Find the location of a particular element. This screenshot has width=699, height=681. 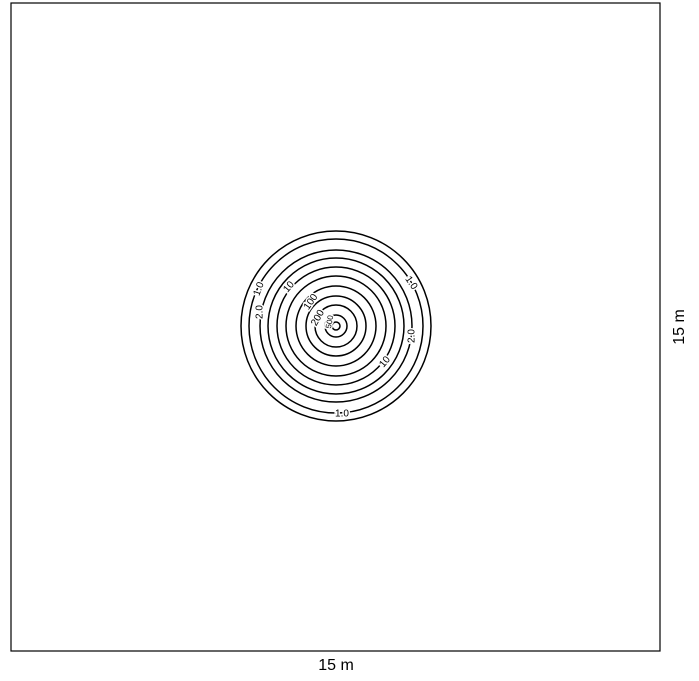

contour is located at coordinates (336, 326).